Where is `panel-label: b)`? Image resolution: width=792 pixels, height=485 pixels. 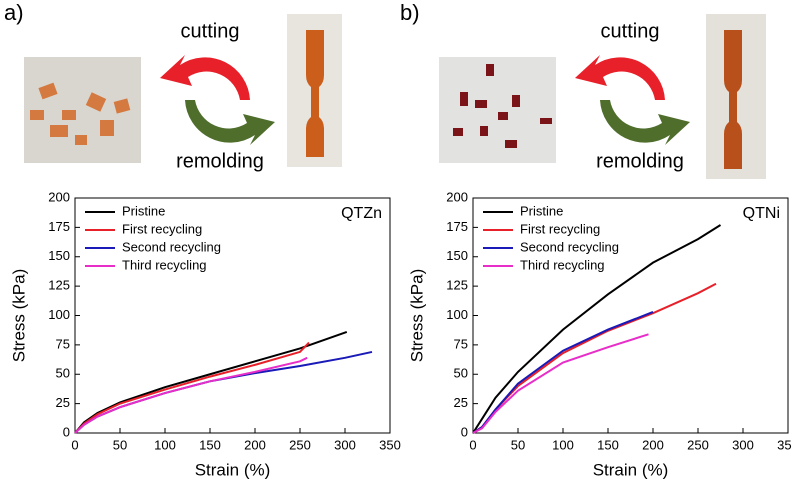 panel-label: b) is located at coordinates (410, 12).